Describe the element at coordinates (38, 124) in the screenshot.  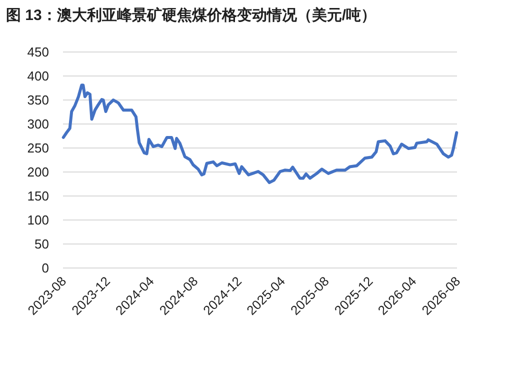
I see `y-tick-label: 300` at that location.